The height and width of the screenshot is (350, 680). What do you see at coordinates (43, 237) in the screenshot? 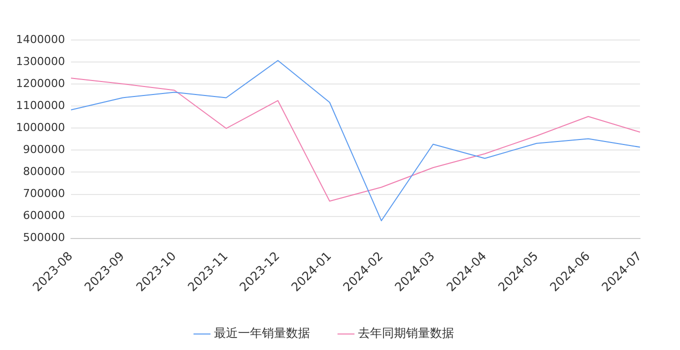
I see `y-tick-label: 500000` at bounding box center [43, 237].